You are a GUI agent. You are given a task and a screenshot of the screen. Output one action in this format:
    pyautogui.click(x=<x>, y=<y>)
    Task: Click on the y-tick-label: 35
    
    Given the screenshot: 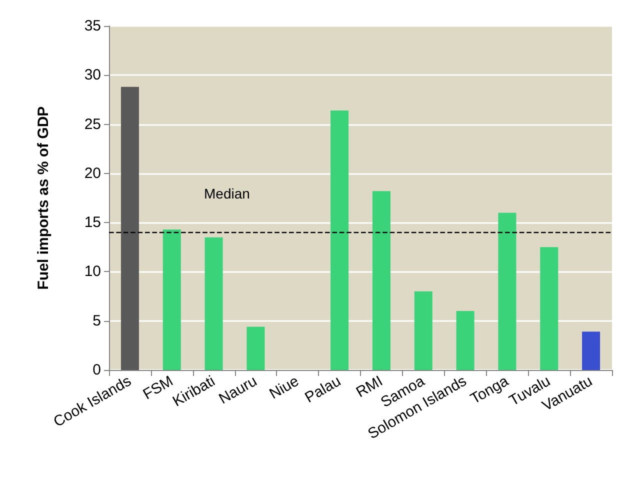 What is the action you would take?
    pyautogui.click(x=92, y=26)
    